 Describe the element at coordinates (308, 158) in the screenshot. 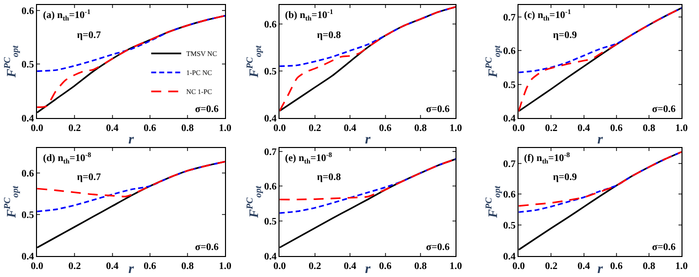

I see `annotation: (e) n$_{th}$=10$^{-8}$` at that location.